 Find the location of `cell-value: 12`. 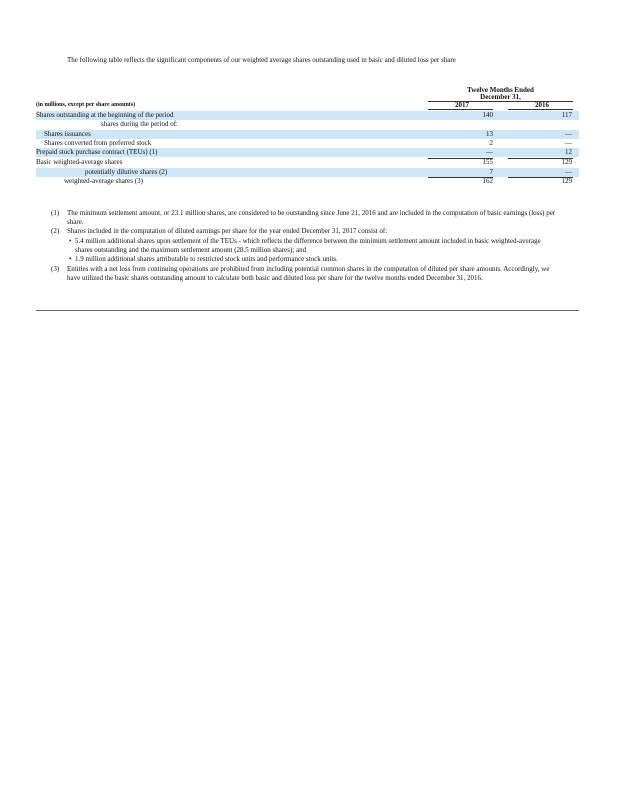

cell-value: 12 is located at coordinates (568, 152).